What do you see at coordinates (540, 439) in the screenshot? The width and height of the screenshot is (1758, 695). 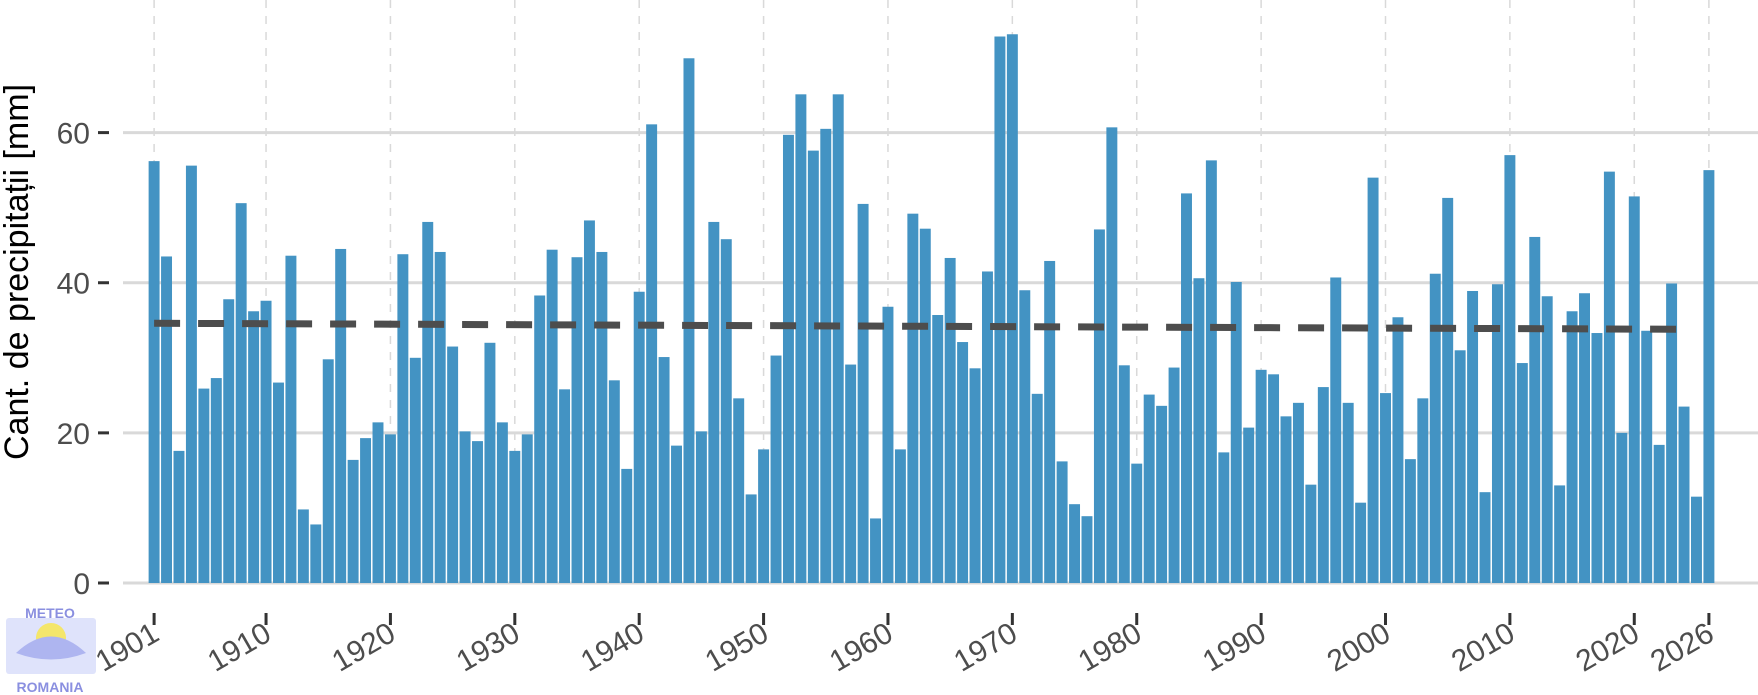 I see `bar-1932` at bounding box center [540, 439].